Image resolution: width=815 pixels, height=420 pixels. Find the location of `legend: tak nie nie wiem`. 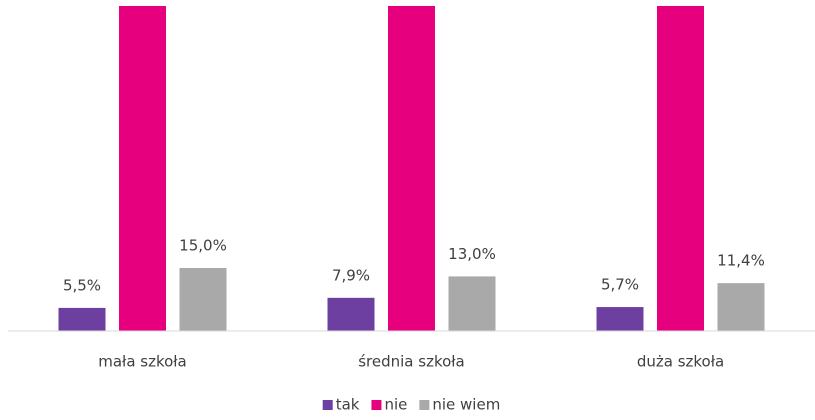

legend: tak nie nie wiem is located at coordinates (411, 405).